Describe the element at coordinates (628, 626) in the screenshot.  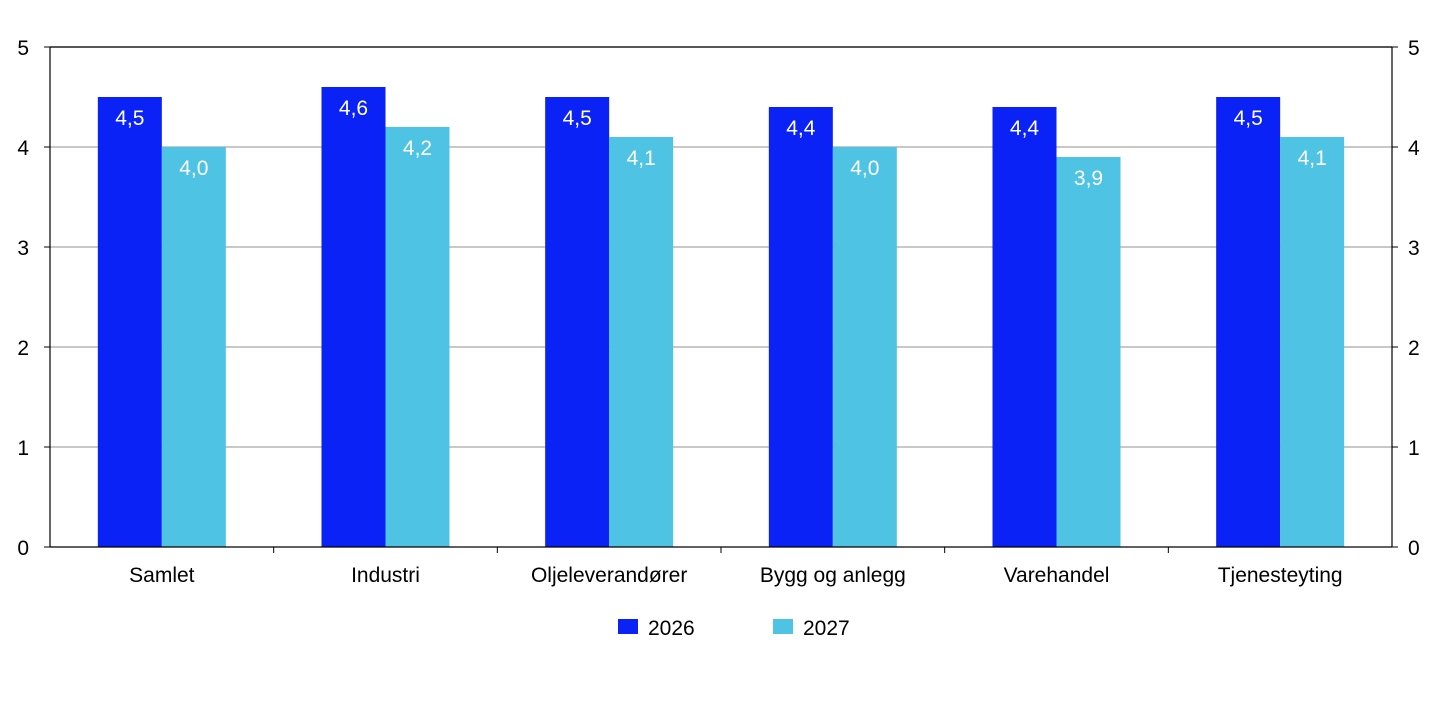
I see `legend-swatch-2026` at that location.